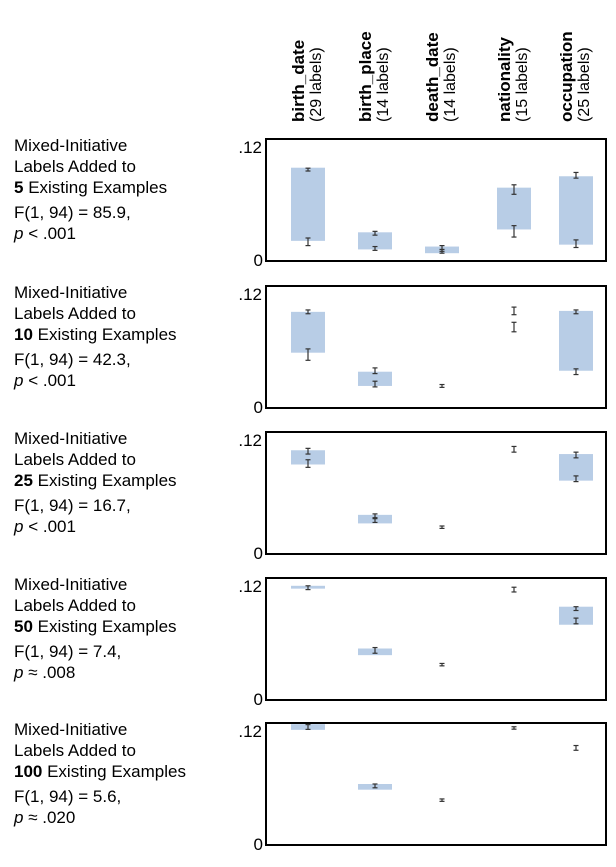 The image size is (616, 867). I want to click on f-statistic: F(1, 94) = 85.9,, so click(72, 212).